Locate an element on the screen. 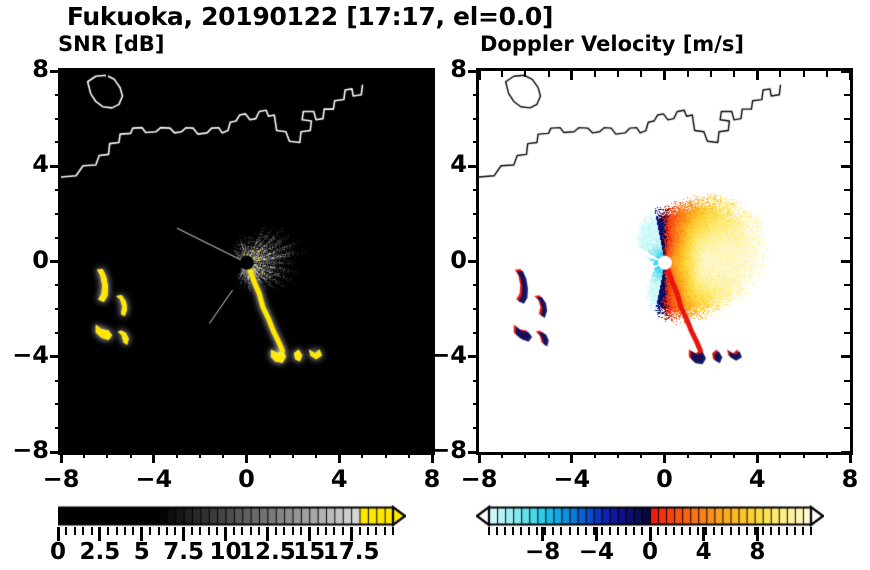  x-axis-label: −4 is located at coordinates (154, 479).